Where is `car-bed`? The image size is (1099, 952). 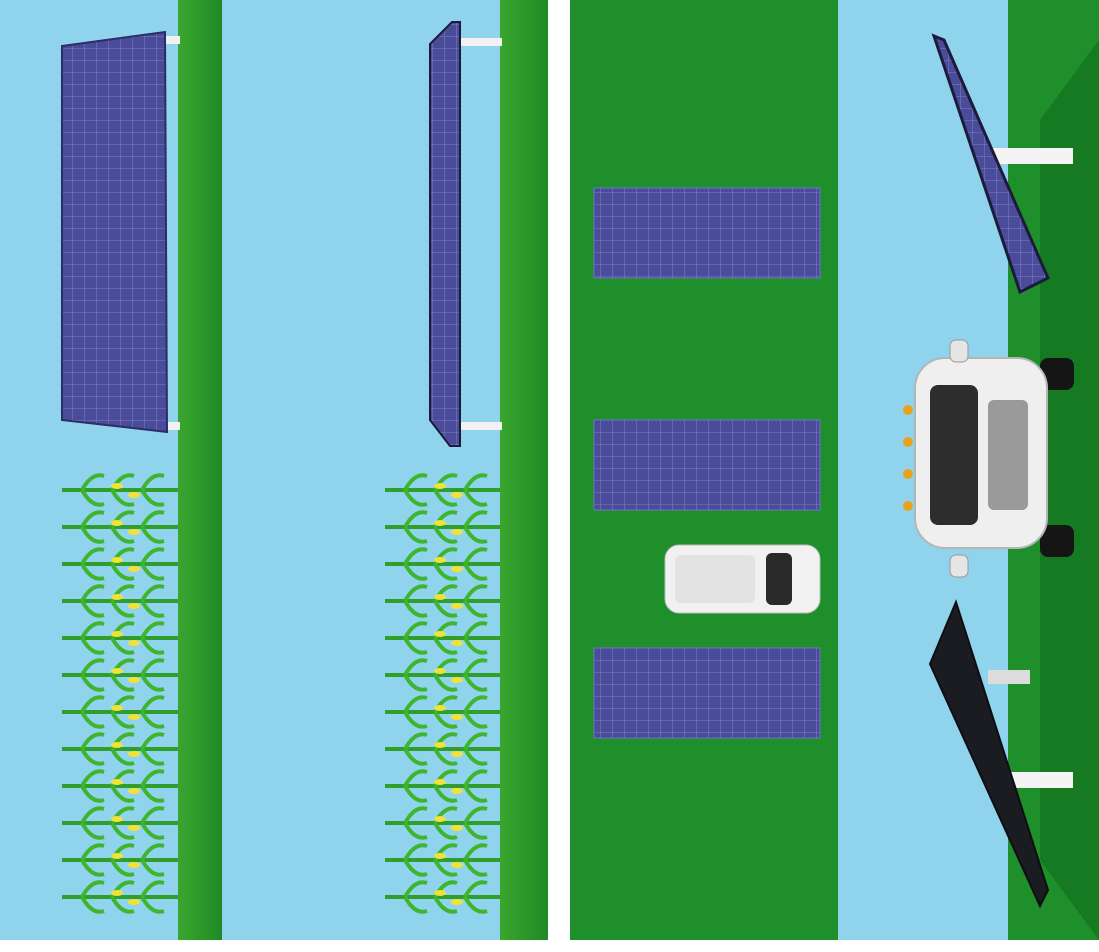
car-bed is located at coordinates (715, 579).